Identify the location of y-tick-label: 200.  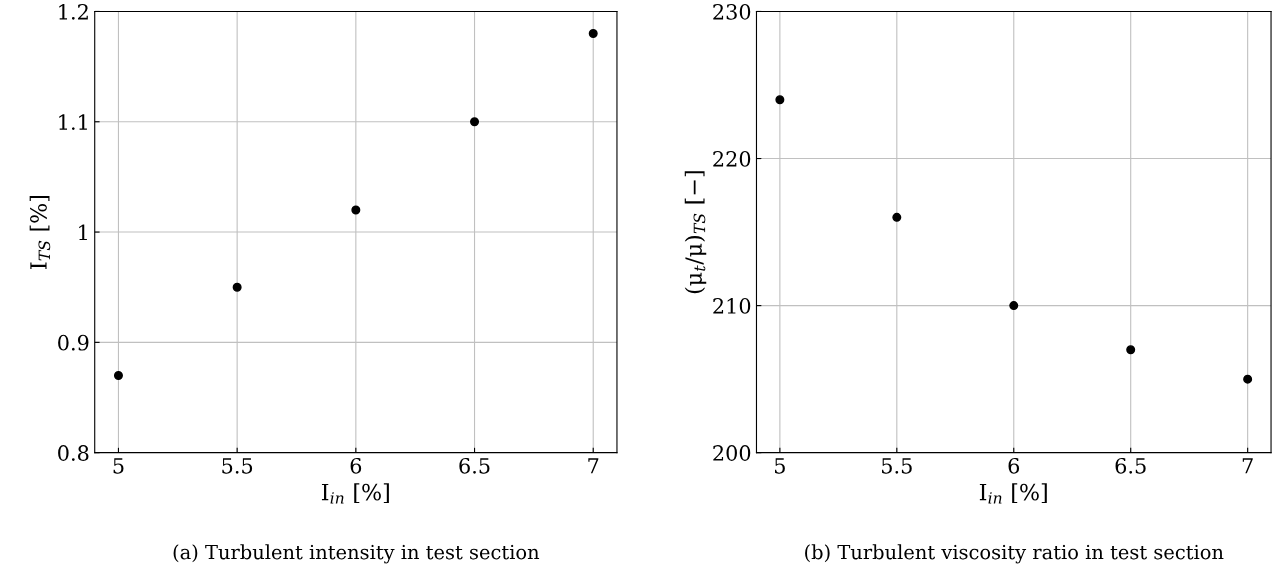
(732, 453).